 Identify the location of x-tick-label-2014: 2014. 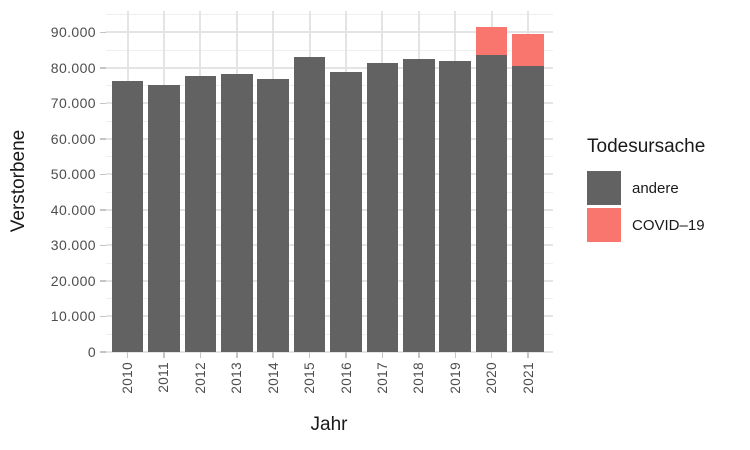
(273, 378).